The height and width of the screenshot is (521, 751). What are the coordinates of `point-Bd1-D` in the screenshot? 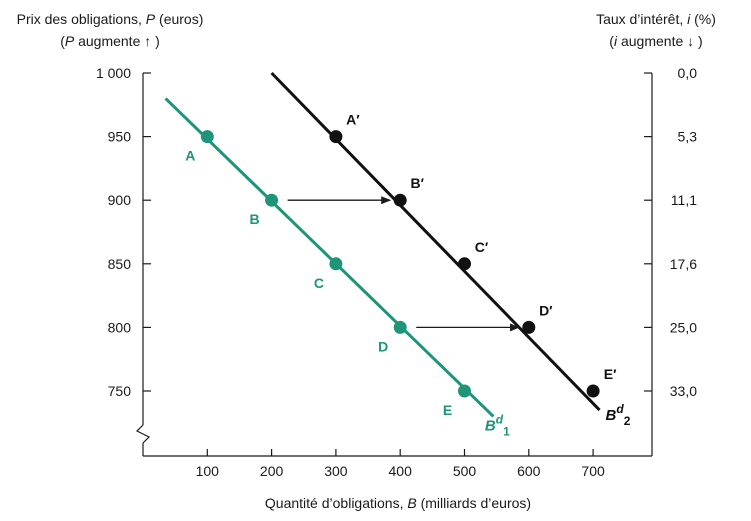 It's located at (400, 327).